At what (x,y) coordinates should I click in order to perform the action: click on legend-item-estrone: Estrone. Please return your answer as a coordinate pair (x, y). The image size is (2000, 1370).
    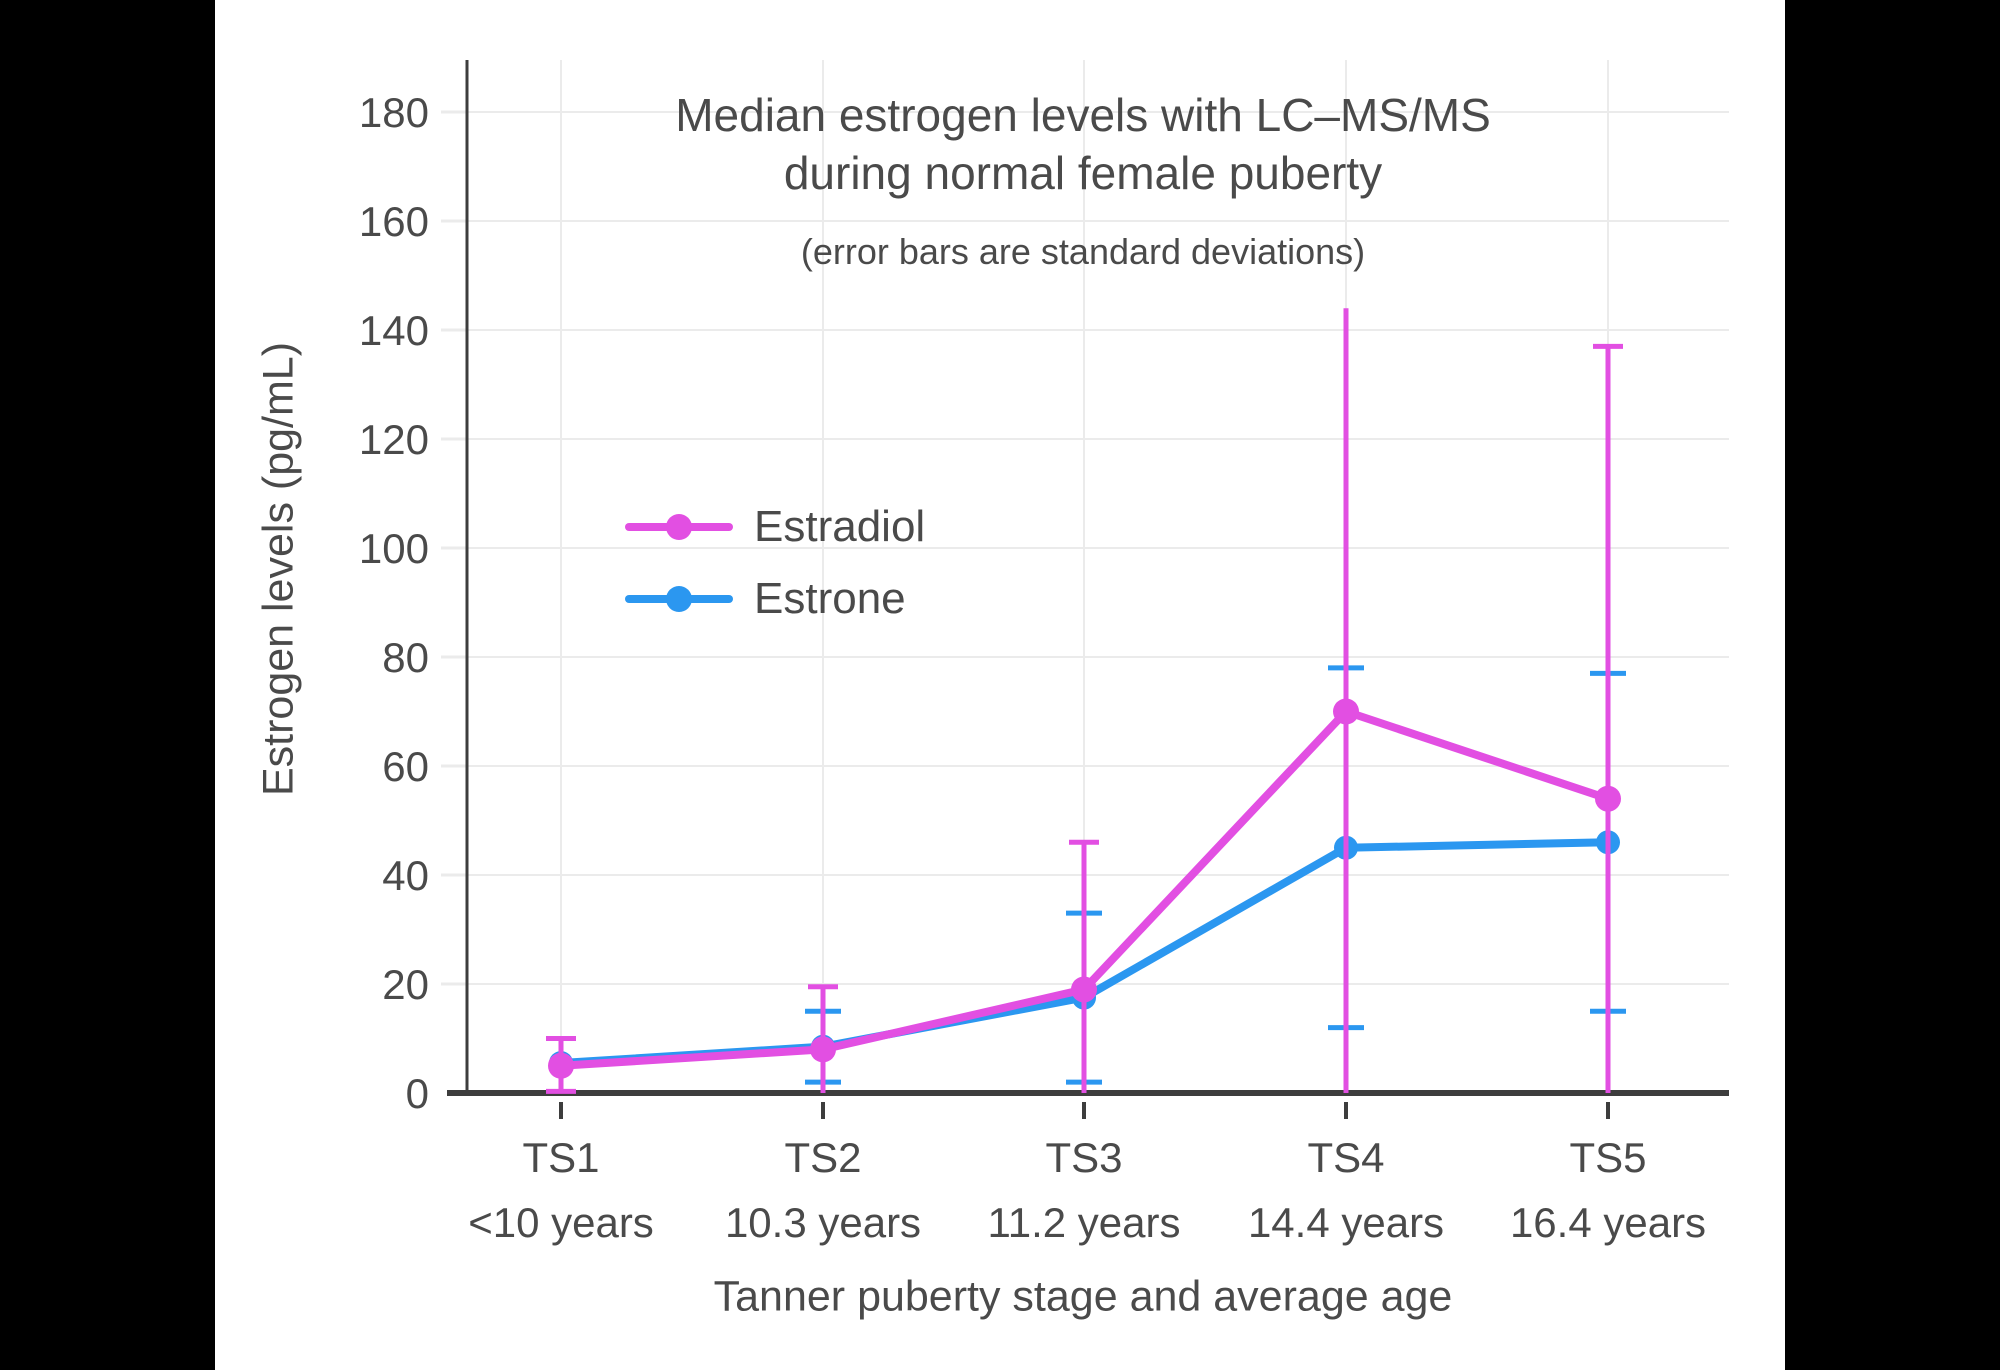
    Looking at the image, I should click on (775, 599).